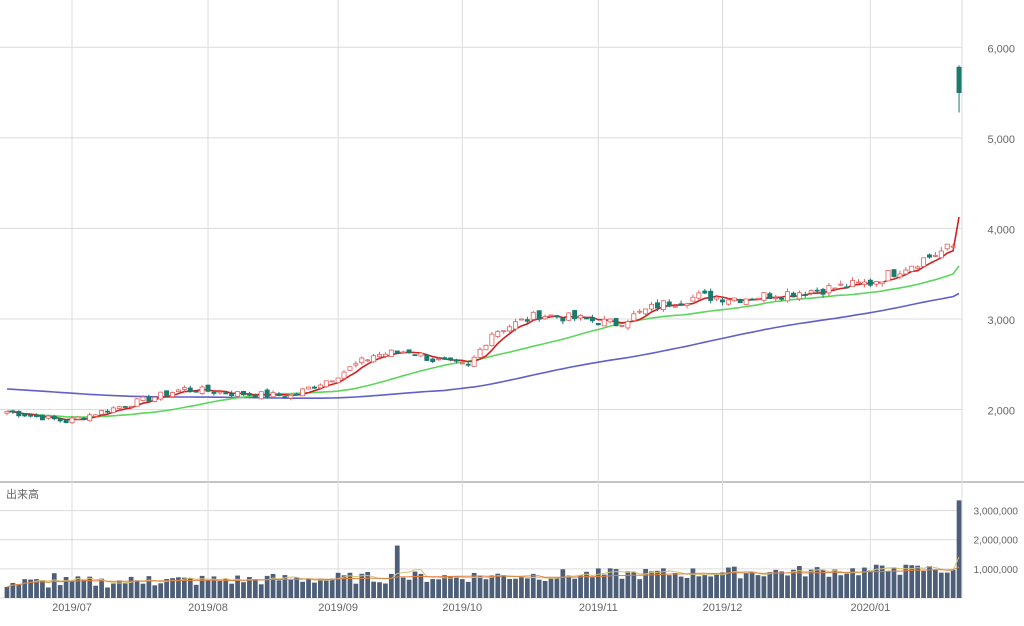 The width and height of the screenshot is (1024, 626). Describe the element at coordinates (996, 512) in the screenshot. I see `volume-tick-label: 3,000,000` at that location.